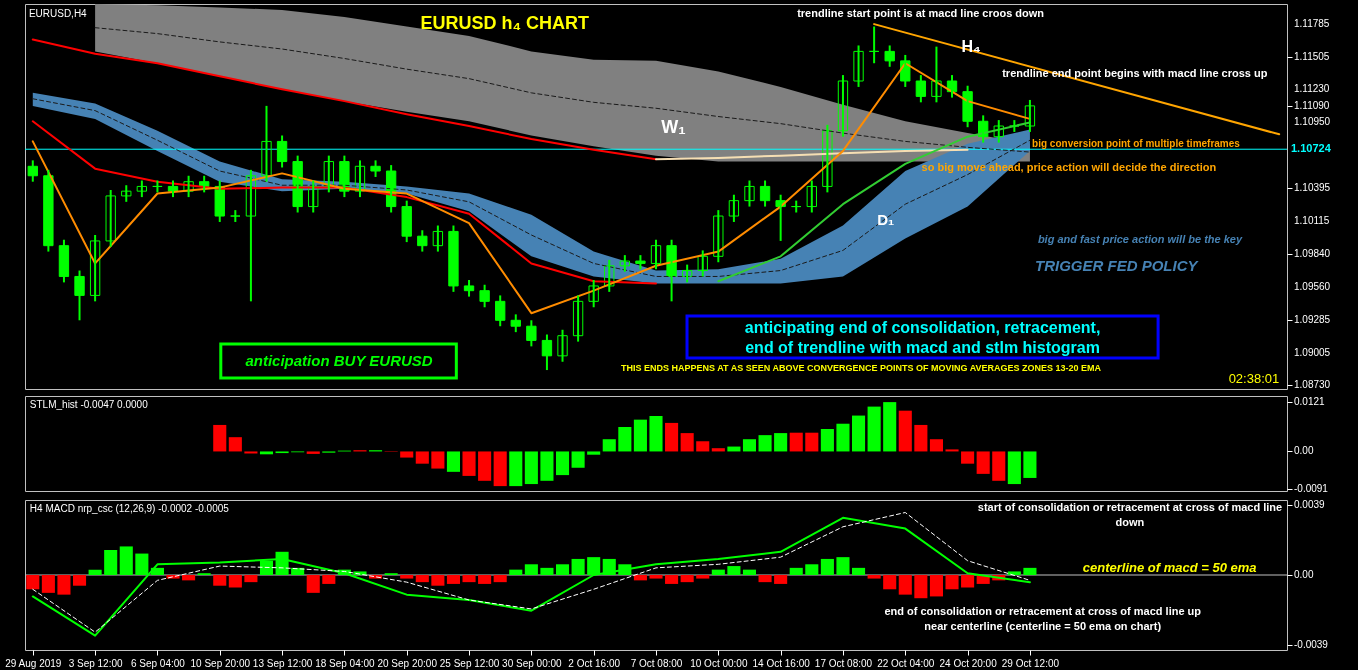  What do you see at coordinates (407, 663) in the screenshot?
I see `x-tick-label: 20 Sep 20:00` at bounding box center [407, 663].